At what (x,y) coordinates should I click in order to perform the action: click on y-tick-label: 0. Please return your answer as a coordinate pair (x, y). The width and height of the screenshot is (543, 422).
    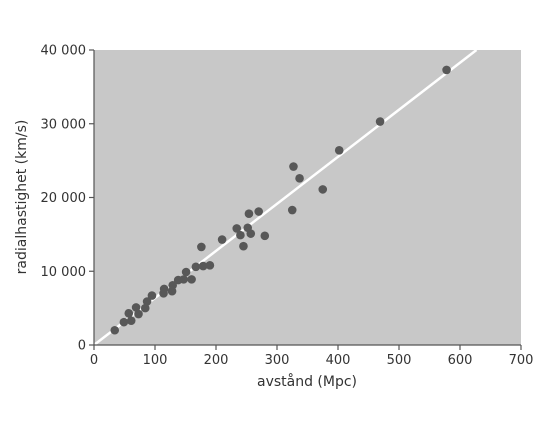
    Looking at the image, I should click on (82, 346).